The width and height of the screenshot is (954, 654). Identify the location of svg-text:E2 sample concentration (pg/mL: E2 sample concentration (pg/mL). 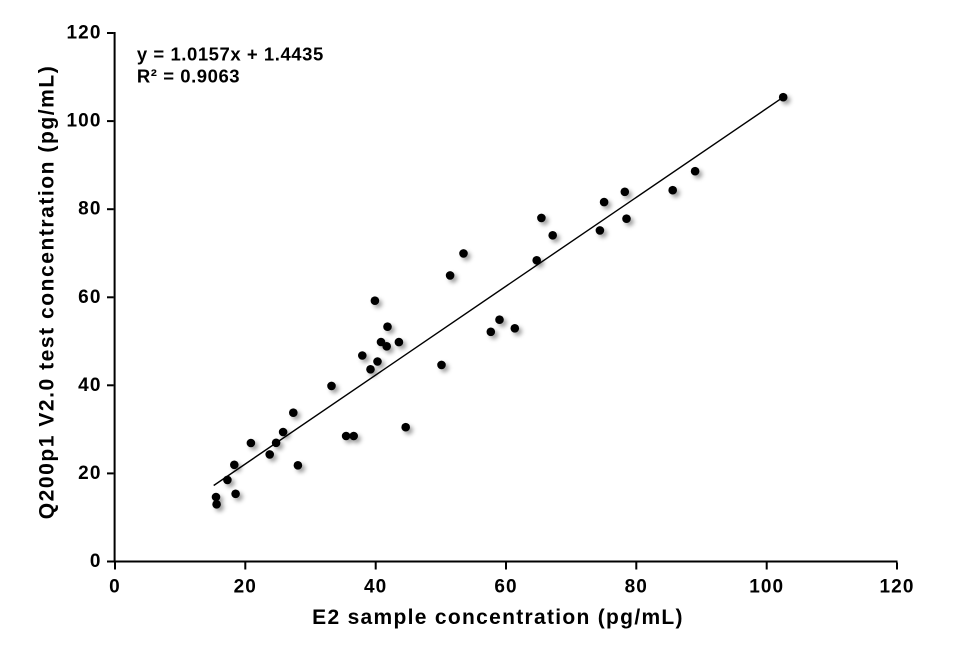
(498, 617).